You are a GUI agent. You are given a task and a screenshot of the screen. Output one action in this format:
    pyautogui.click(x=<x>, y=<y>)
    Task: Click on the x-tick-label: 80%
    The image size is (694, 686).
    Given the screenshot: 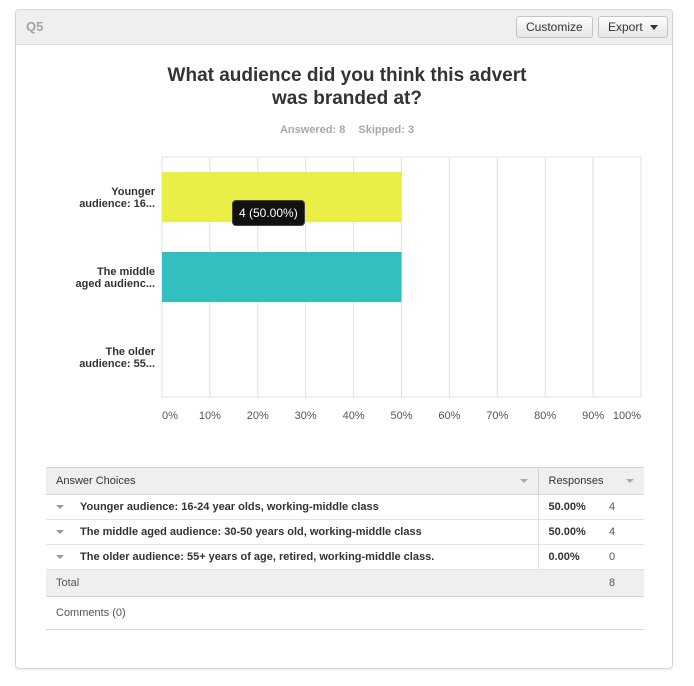 What is the action you would take?
    pyautogui.click(x=545, y=416)
    